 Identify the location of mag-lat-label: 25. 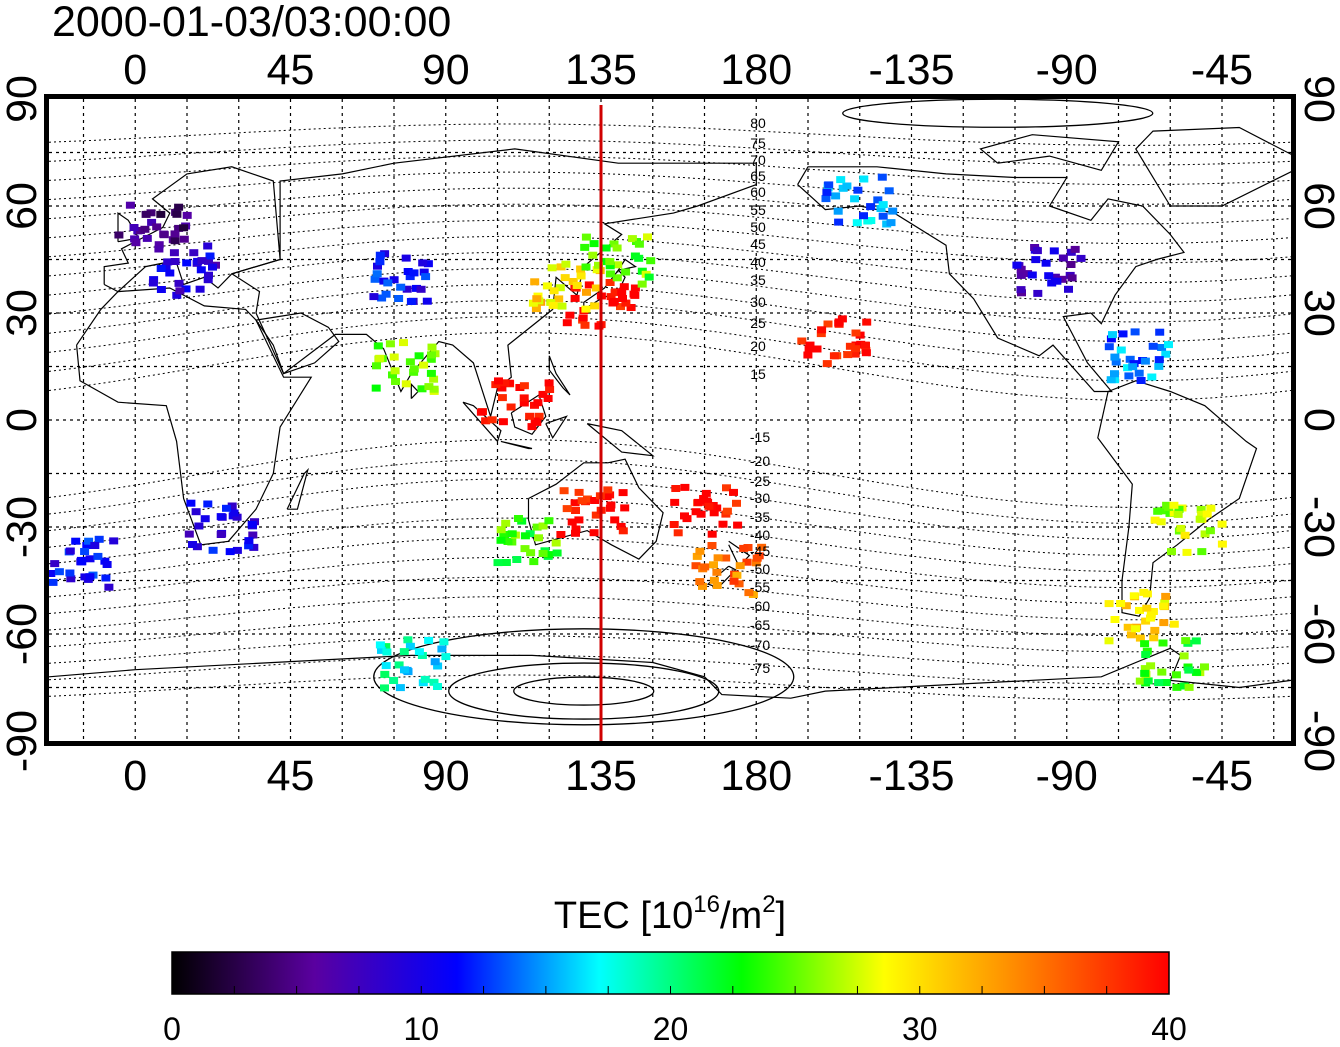
(758, 323).